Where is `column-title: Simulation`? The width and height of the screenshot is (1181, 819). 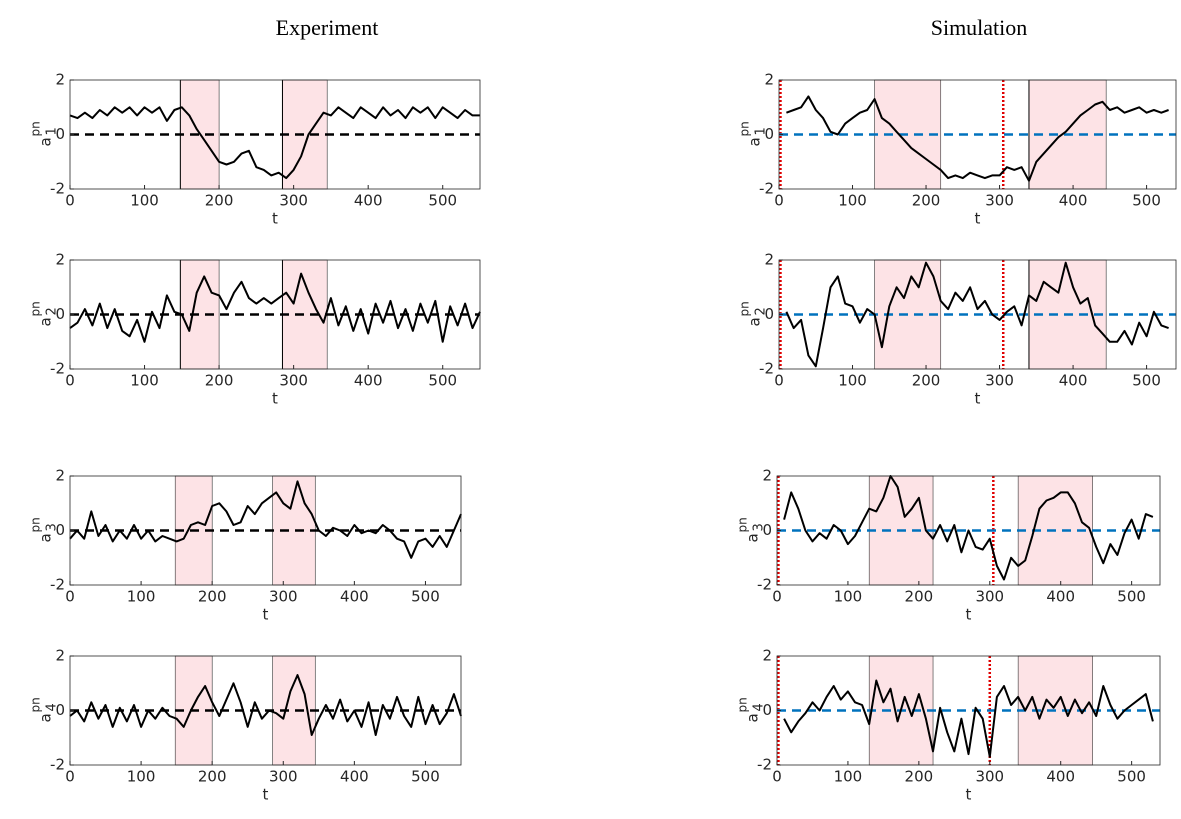
column-title: Simulation is located at coordinates (979, 27).